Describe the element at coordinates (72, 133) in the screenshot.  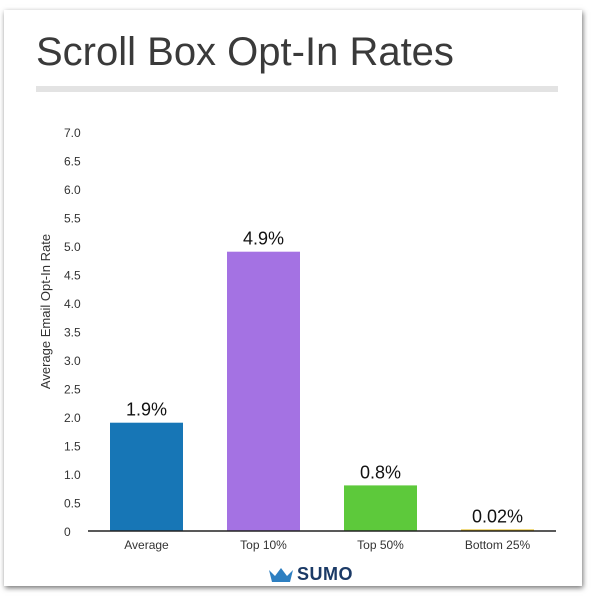
I see `y-tick-label: 7.0` at that location.